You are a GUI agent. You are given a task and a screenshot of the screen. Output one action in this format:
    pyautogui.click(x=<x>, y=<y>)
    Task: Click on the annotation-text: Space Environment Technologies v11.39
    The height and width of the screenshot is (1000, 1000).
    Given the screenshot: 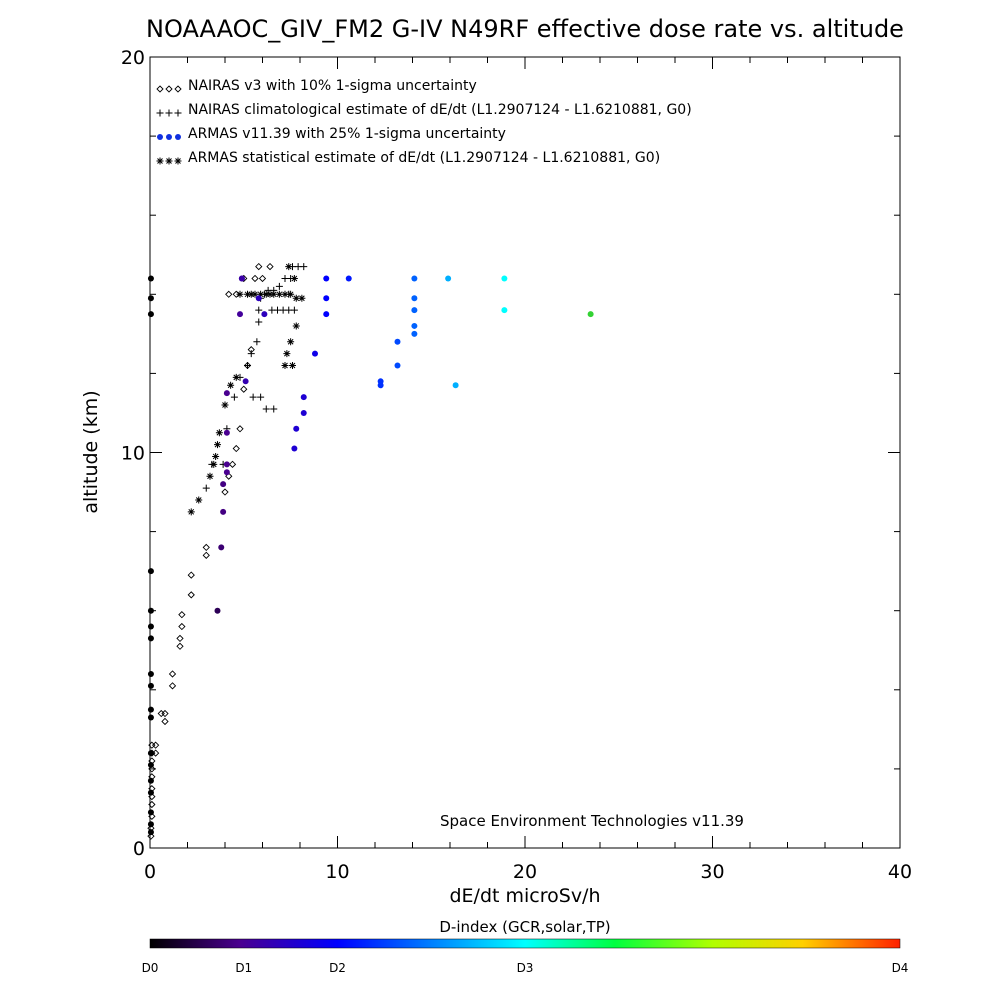 What is the action you would take?
    pyautogui.click(x=592, y=821)
    